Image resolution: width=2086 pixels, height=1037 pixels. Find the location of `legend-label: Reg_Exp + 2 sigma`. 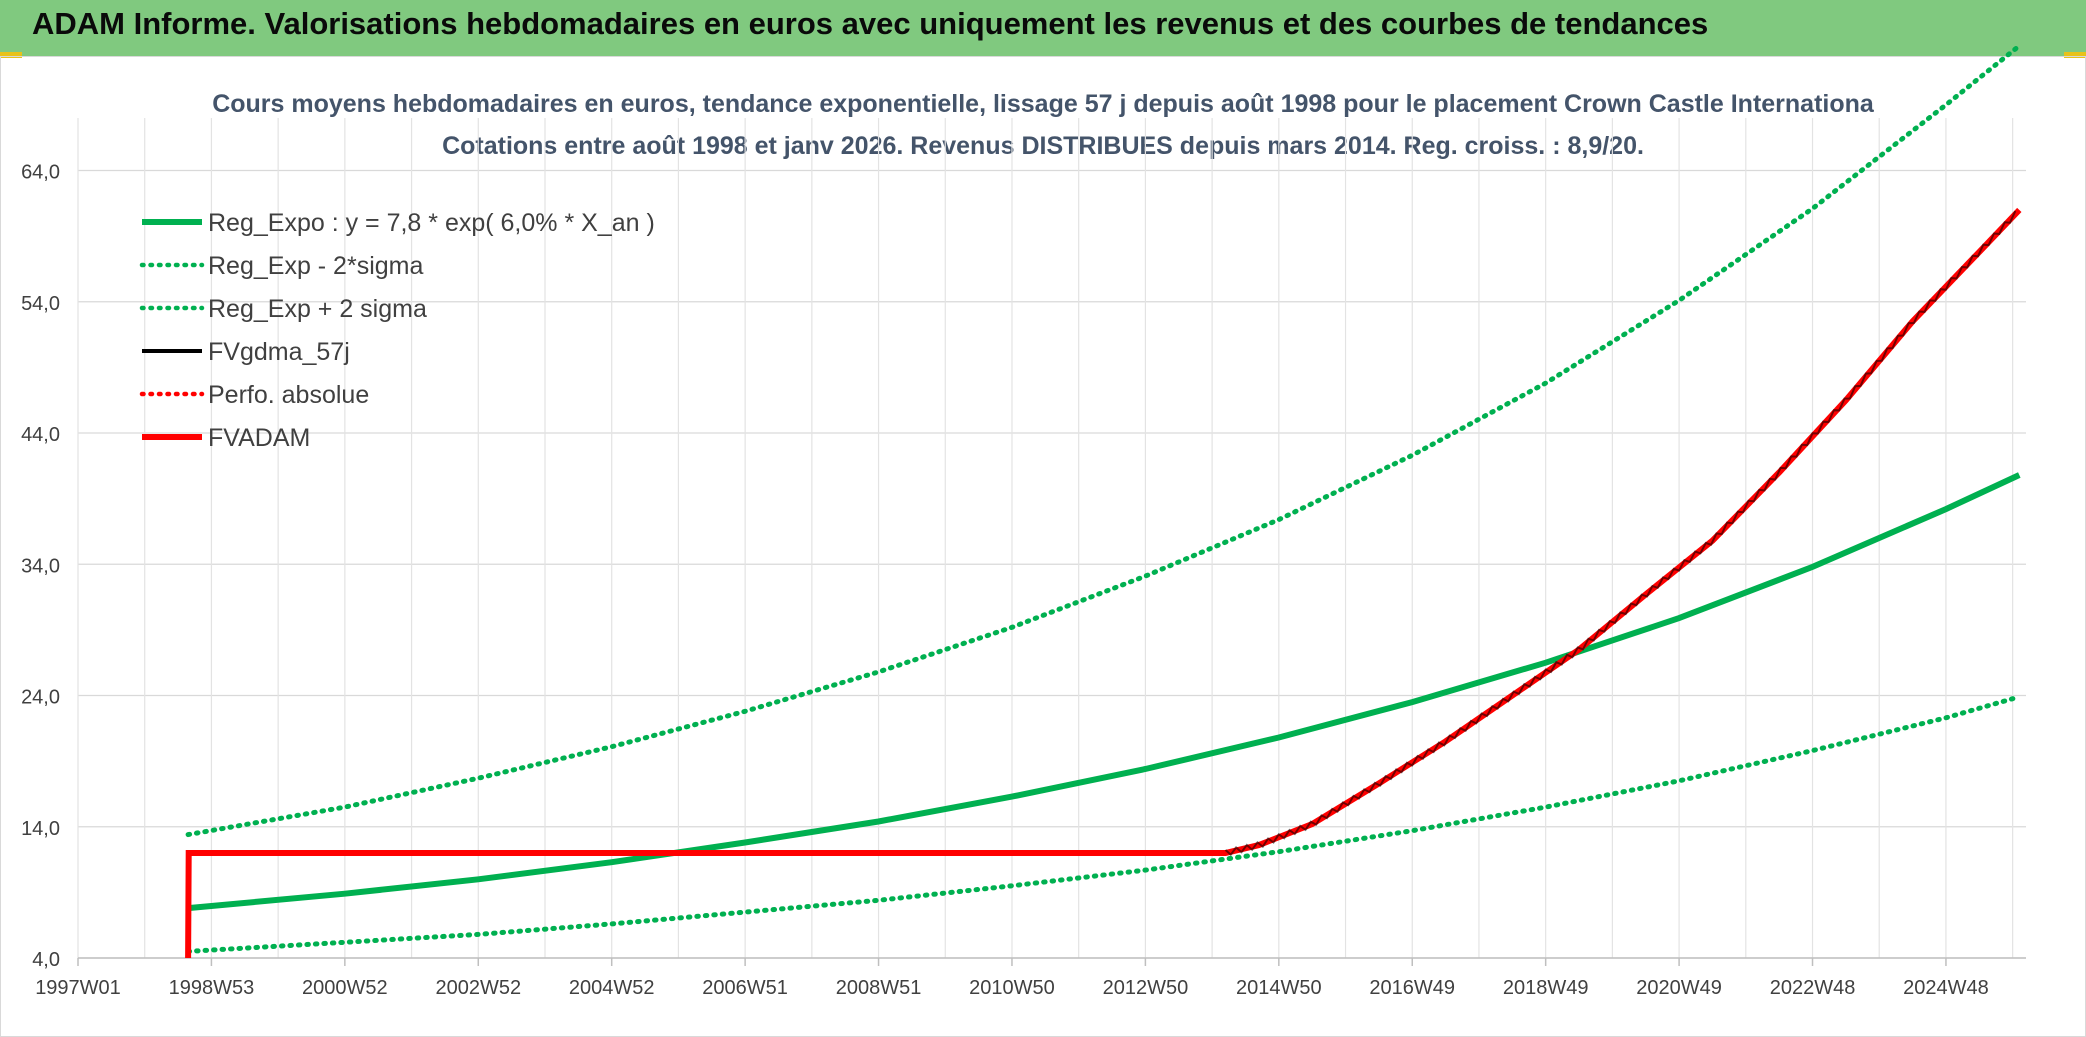

legend-label: Reg_Exp + 2 sigma is located at coordinates (317, 309).